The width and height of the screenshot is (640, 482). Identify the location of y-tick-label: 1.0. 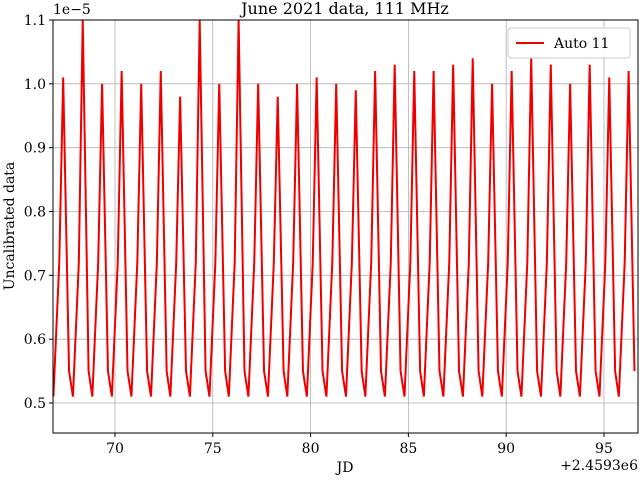
(35, 85).